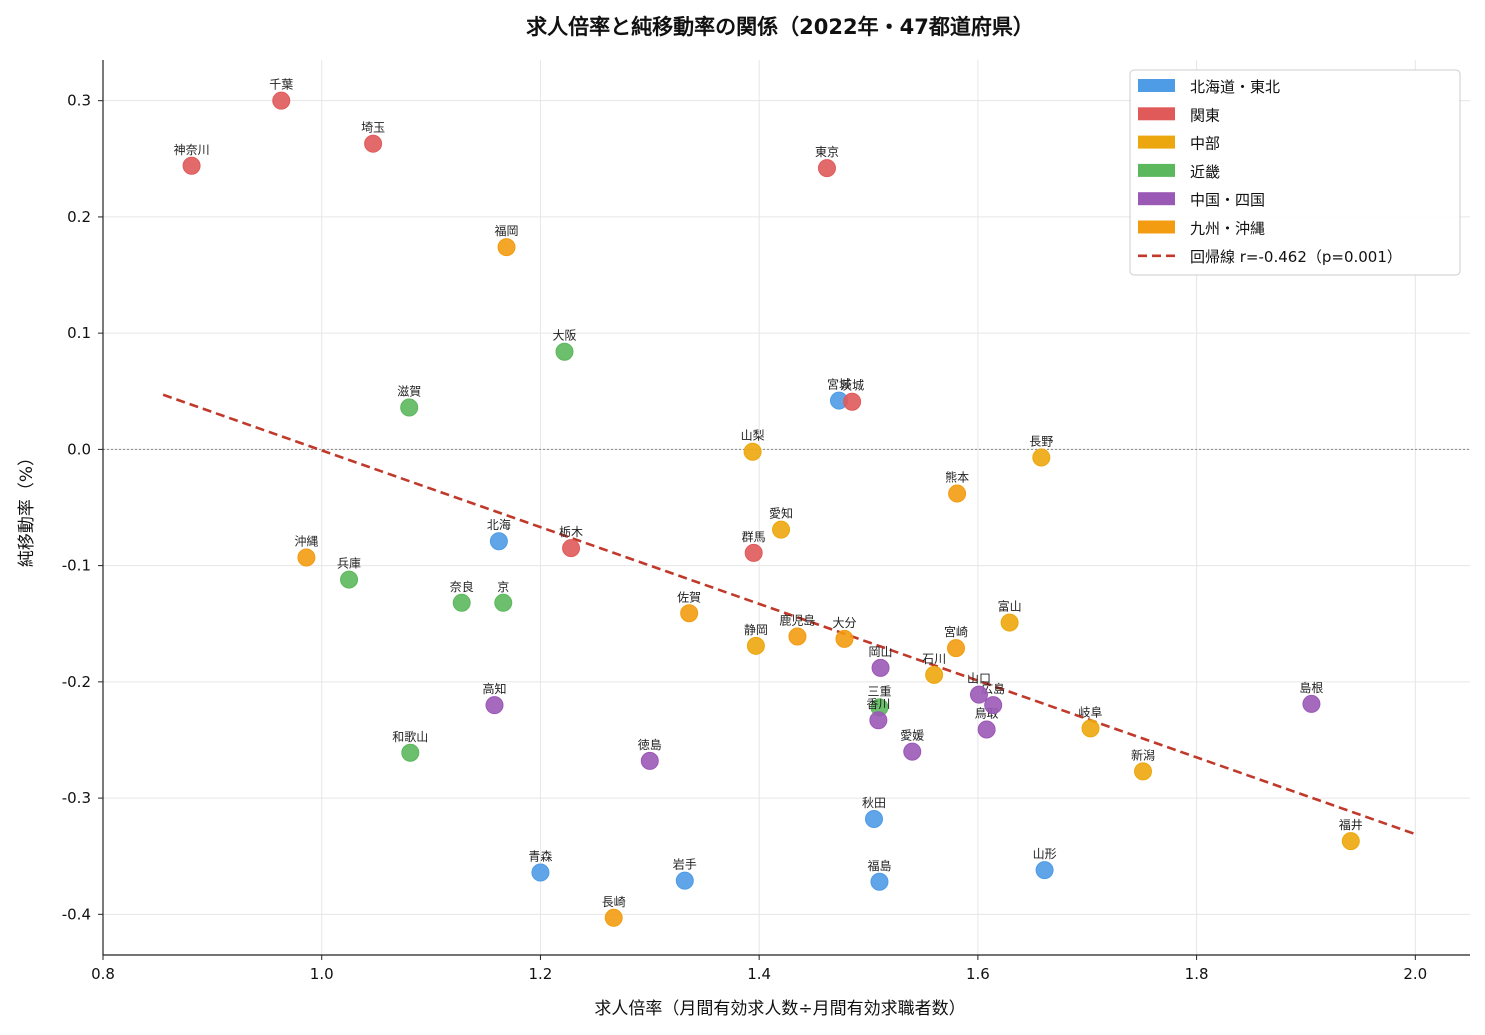 This screenshot has width=1485, height=1035. What do you see at coordinates (881, 652) in the screenshot?
I see `point-label: 岡山` at bounding box center [881, 652].